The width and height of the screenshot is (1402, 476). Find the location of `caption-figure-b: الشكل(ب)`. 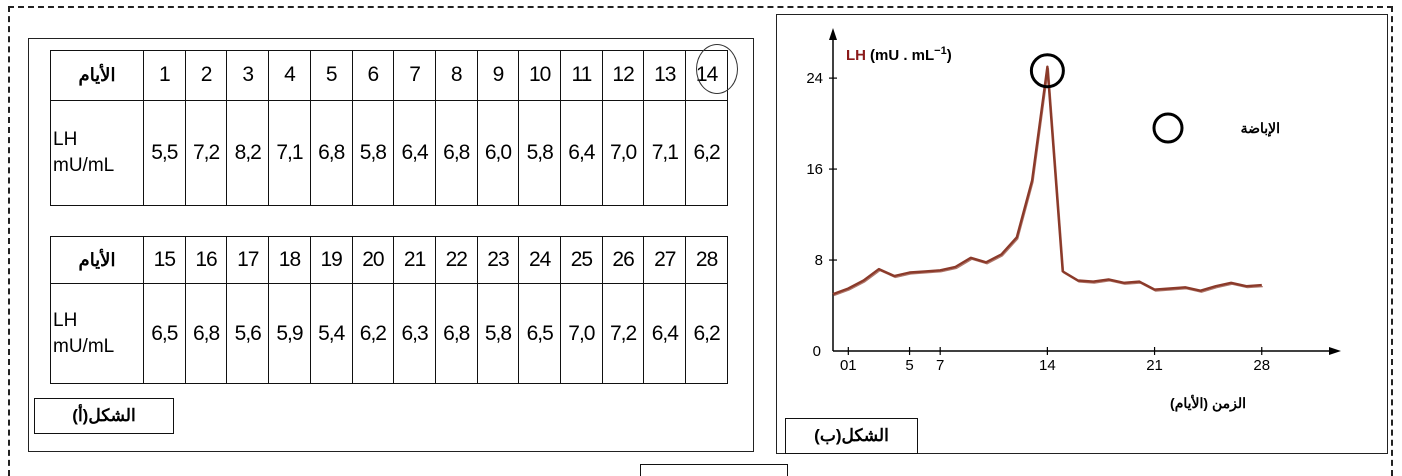

caption-figure-b: الشكل(ب) is located at coordinates (851, 436).